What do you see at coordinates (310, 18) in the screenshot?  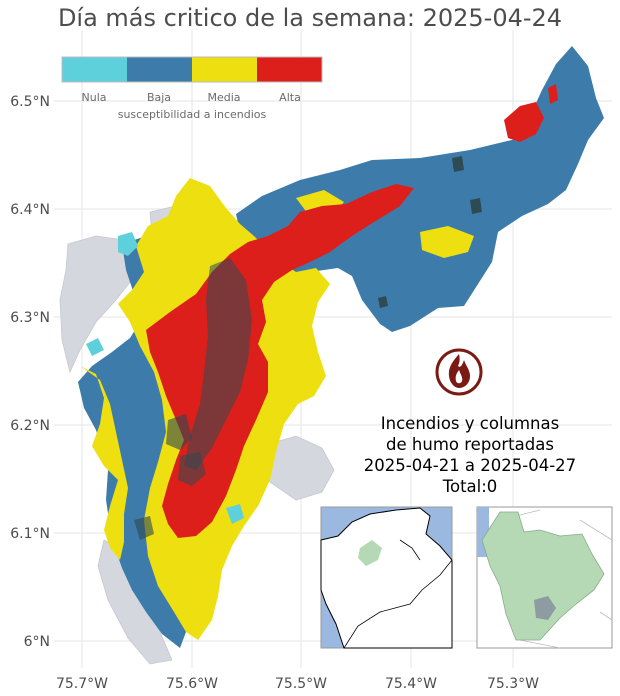 I see `page-title: Día más critico de la semana: 2025-04-24` at bounding box center [310, 18].